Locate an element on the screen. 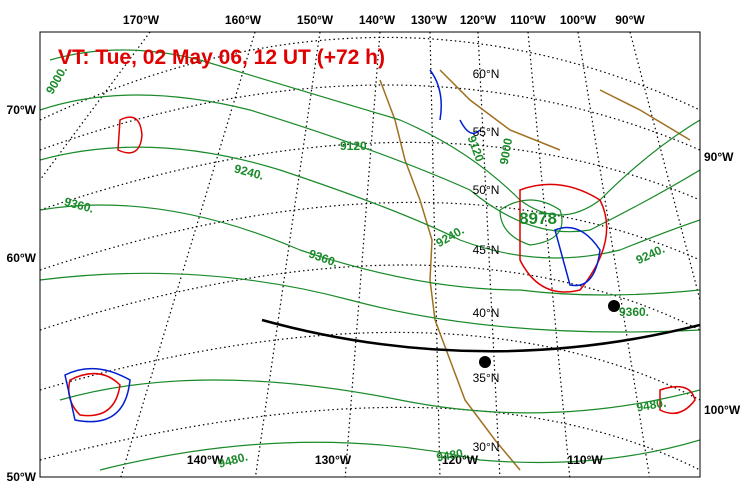 This screenshot has width=750, height=497. top-longitude-label: 170°W is located at coordinates (141, 20).